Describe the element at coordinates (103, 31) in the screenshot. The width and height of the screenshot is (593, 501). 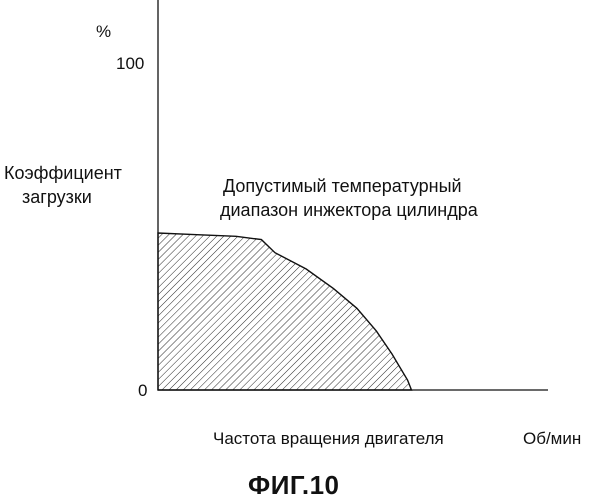
I see `y-axis-unit: %` at that location.